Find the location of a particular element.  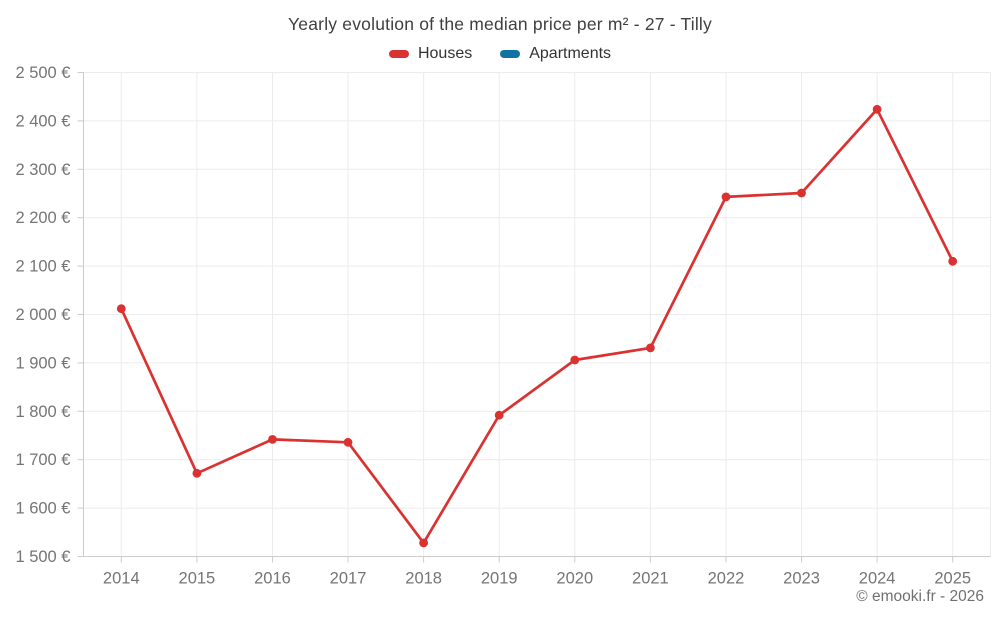

y-tick-label: 1 800 € is located at coordinates (42, 412).